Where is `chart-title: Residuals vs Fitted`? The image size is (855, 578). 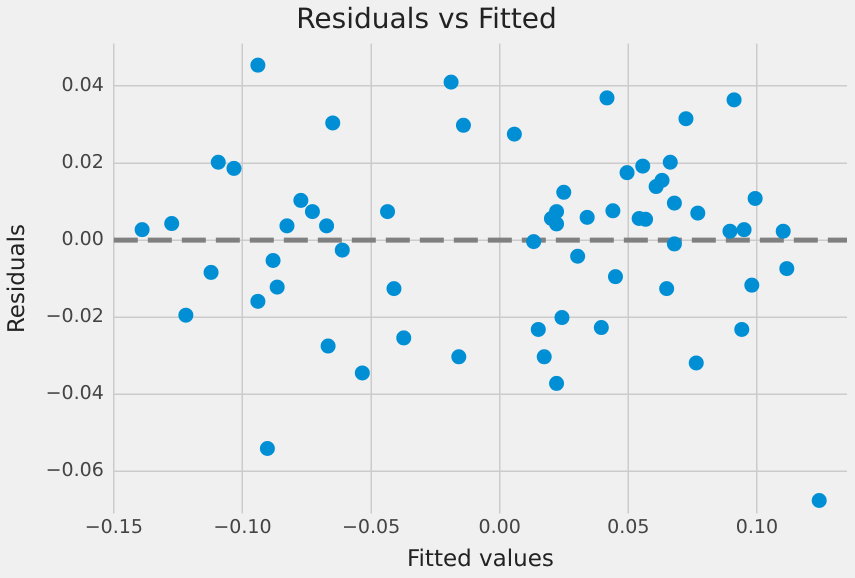
chart-title: Residuals vs Fitted is located at coordinates (426, 19).